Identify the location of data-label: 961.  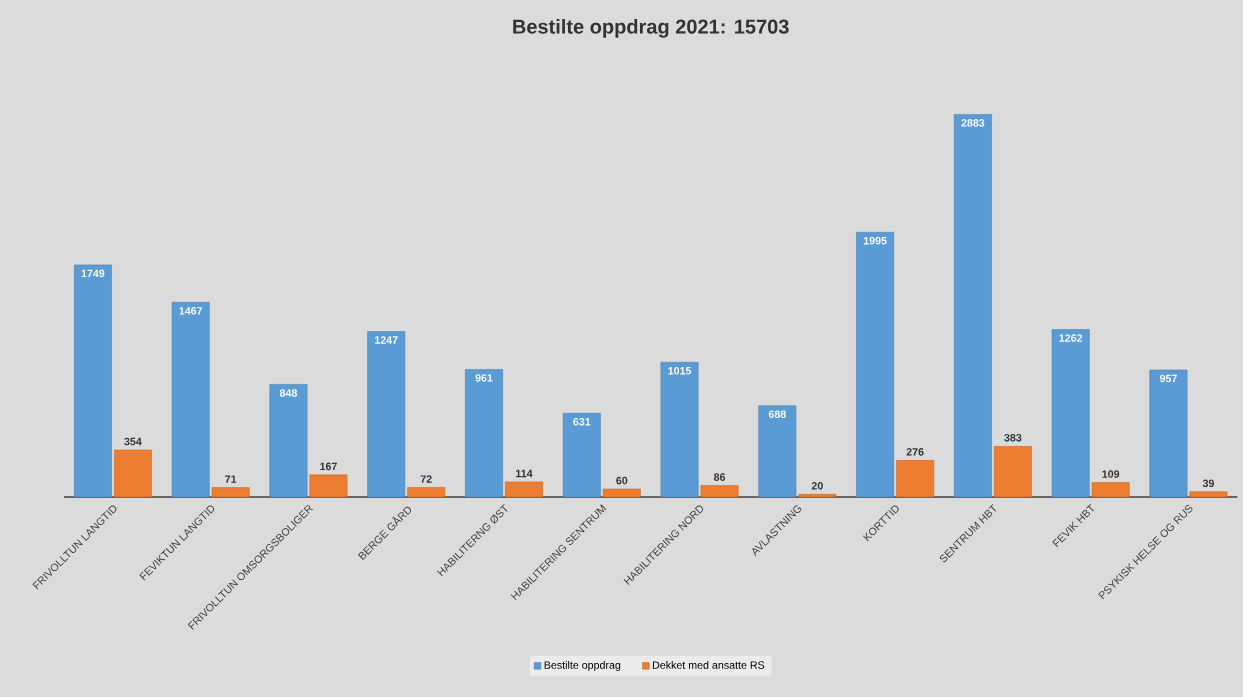
(484, 378).